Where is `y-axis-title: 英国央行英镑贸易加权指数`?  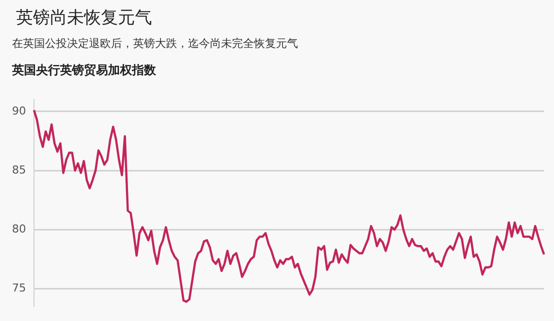 y-axis-title: 英国央行英镑贸易加权指数 is located at coordinates (84, 70).